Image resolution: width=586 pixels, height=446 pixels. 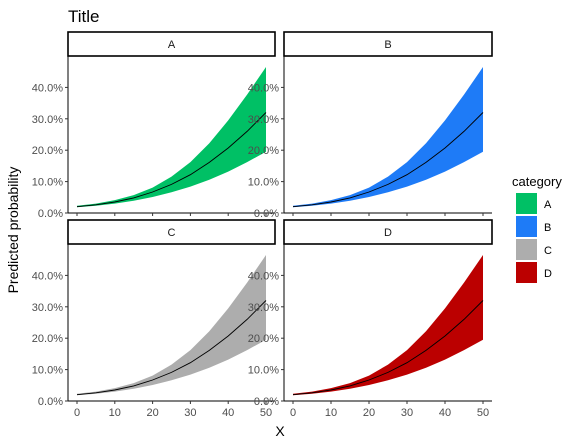 What do you see at coordinates (13, 230) in the screenshot?
I see `y-axis-title: Predicted probability` at bounding box center [13, 230].